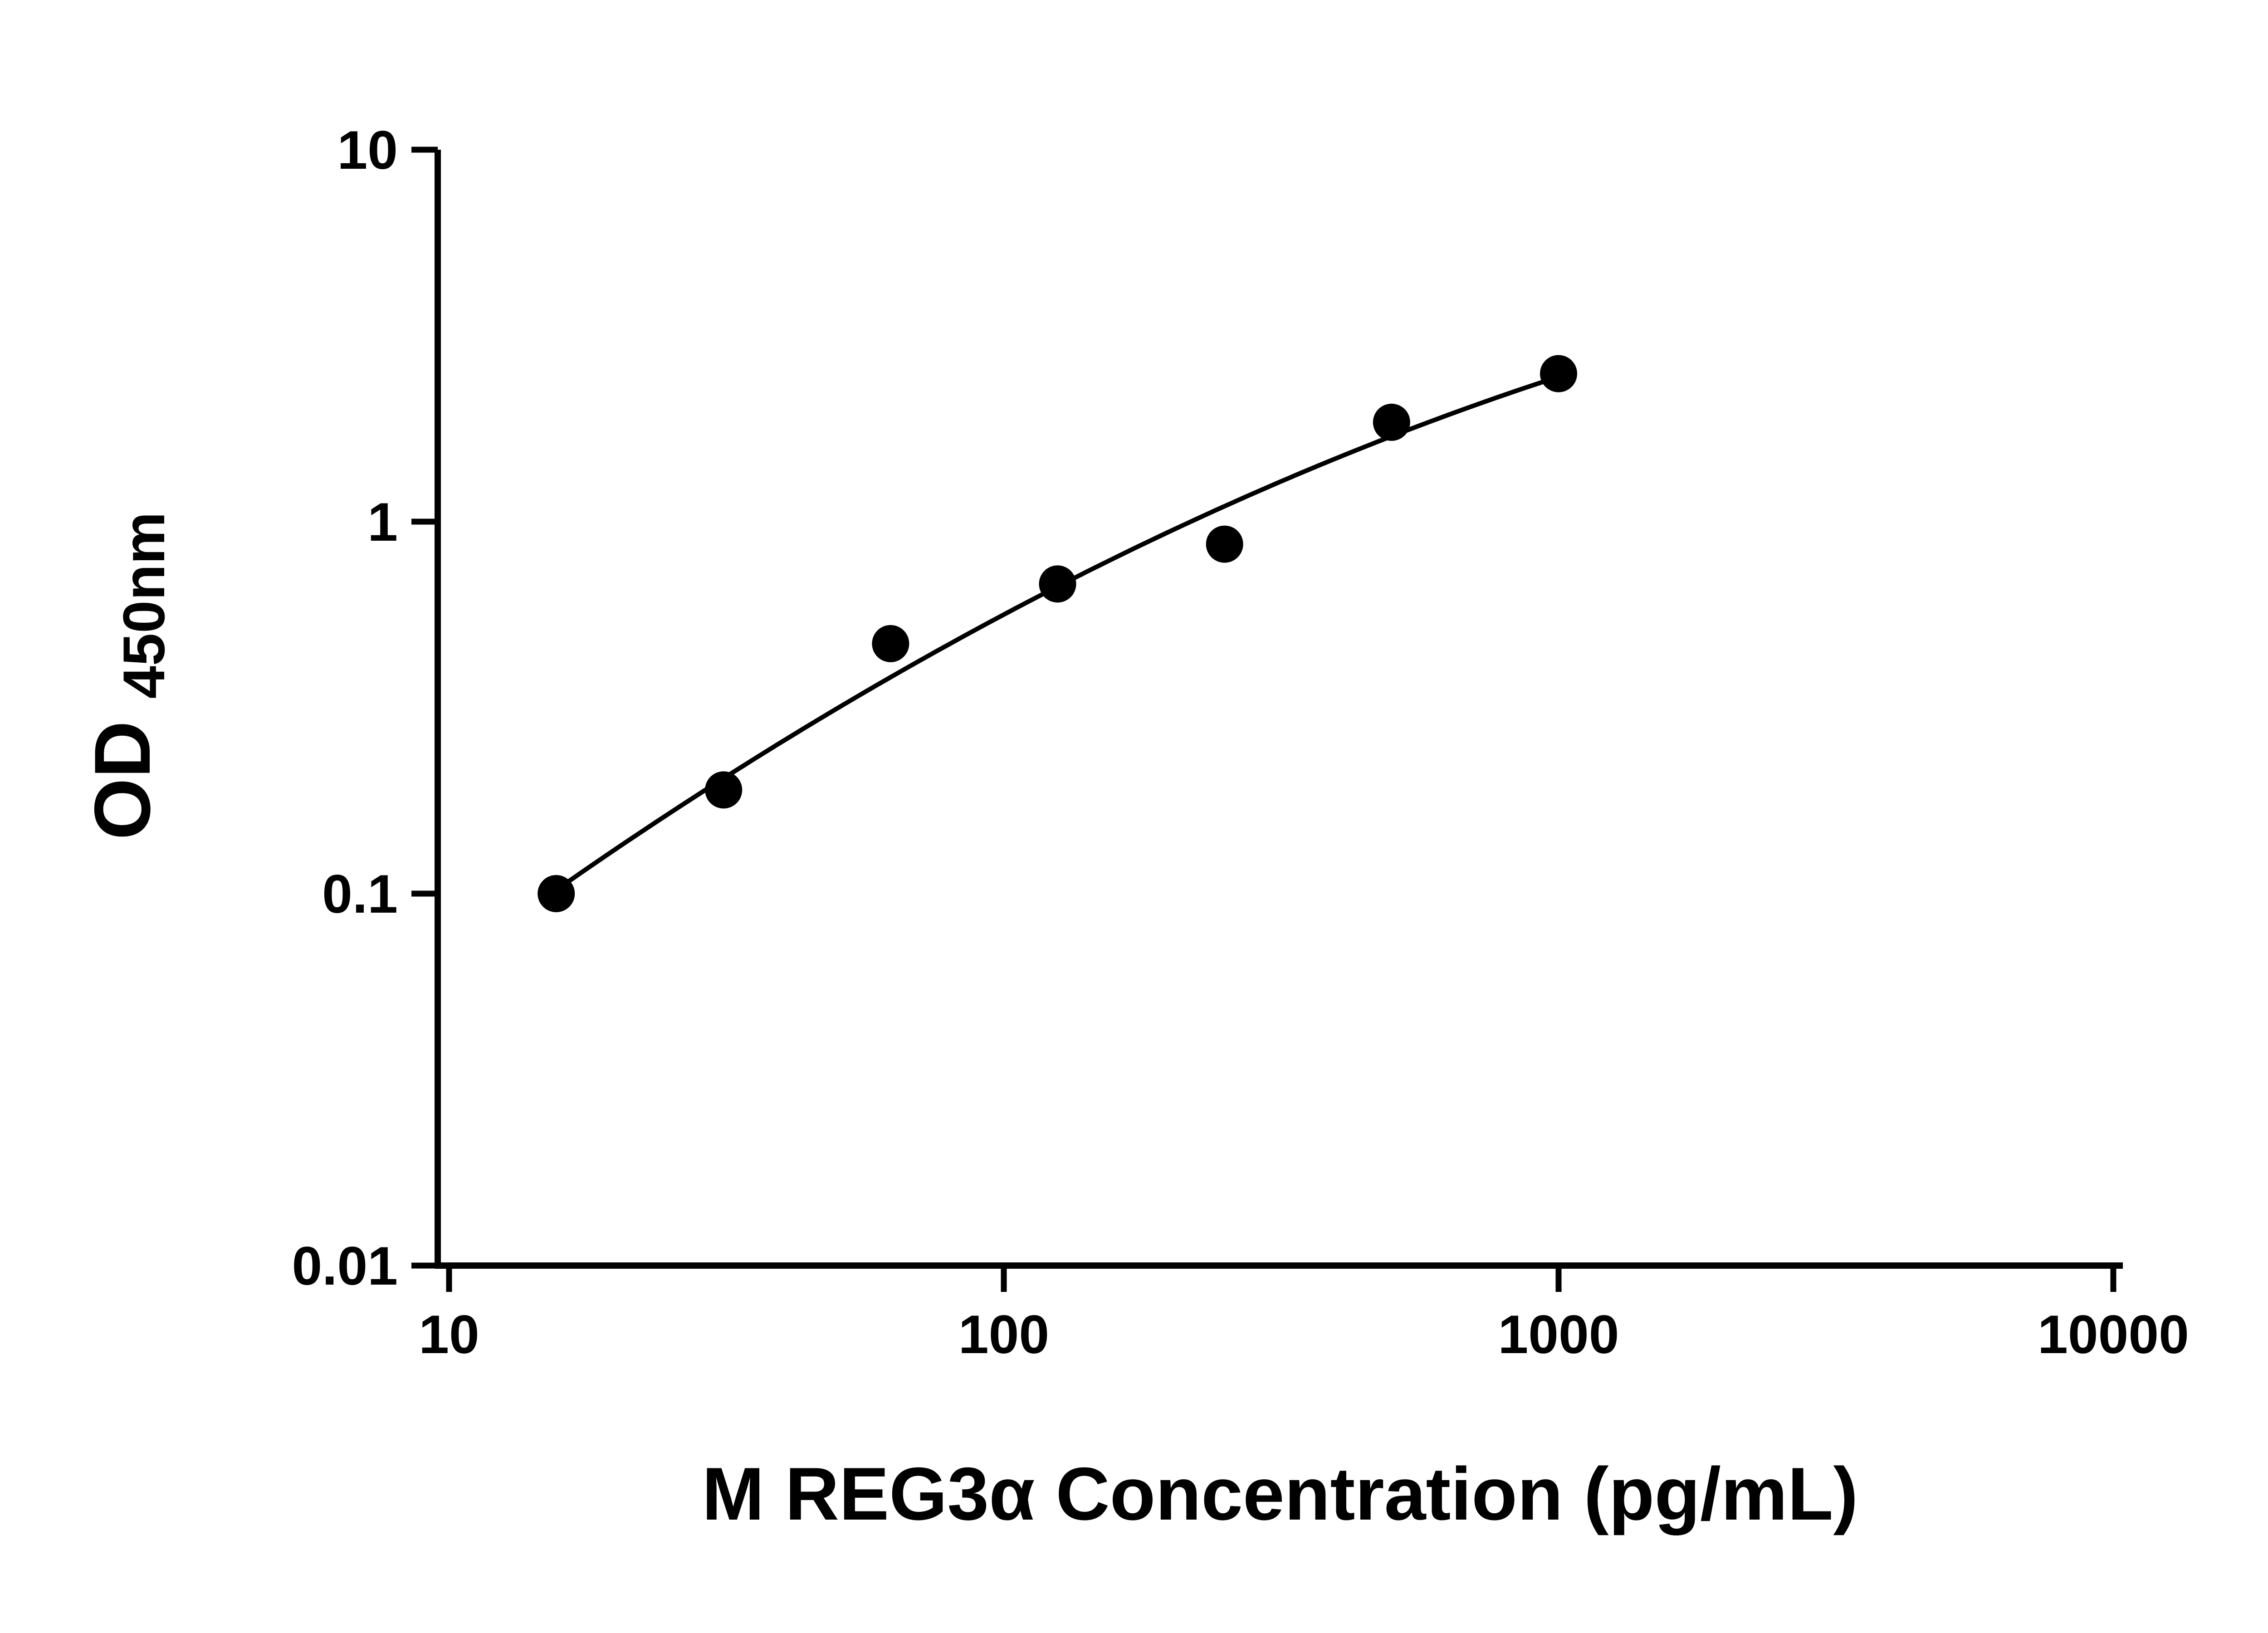  I want to click on y-tick-label: 0.1, so click(360, 894).